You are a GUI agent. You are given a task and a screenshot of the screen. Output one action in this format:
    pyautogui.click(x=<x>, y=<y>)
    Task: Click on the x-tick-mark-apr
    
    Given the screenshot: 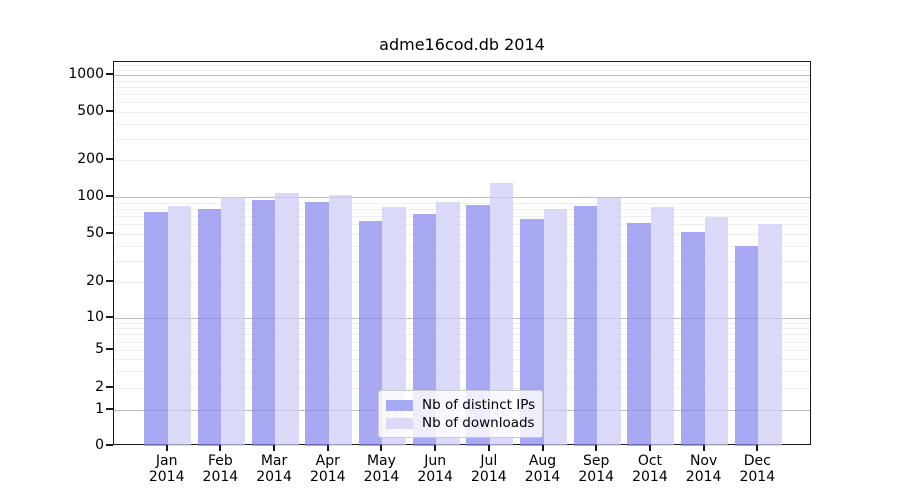 What is the action you would take?
    pyautogui.click(x=327, y=448)
    